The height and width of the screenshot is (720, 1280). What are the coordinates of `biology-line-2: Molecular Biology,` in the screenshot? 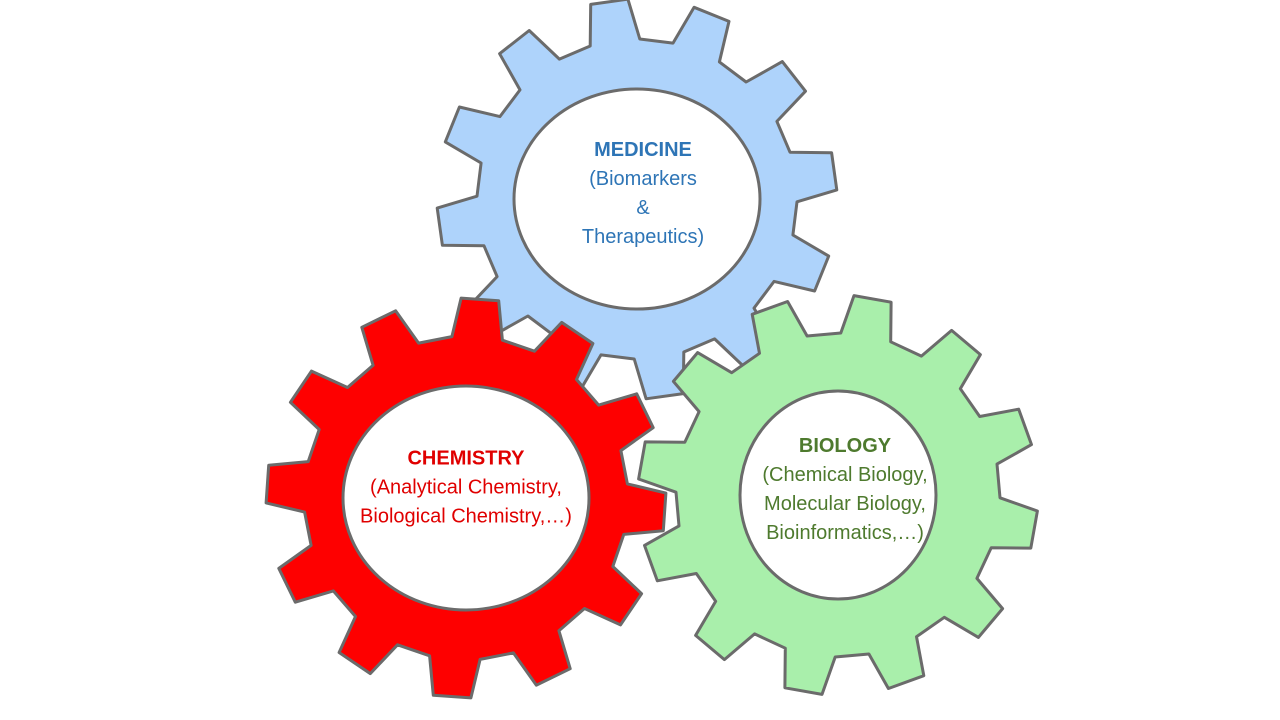 It's located at (845, 504).